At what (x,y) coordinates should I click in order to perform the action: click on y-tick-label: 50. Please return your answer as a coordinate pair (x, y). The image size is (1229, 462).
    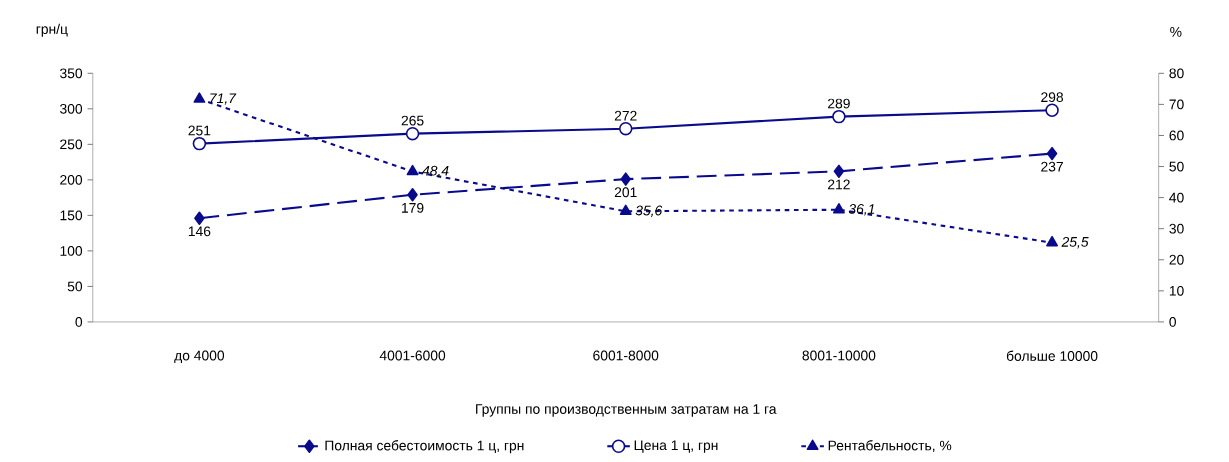
    Looking at the image, I should click on (75, 286).